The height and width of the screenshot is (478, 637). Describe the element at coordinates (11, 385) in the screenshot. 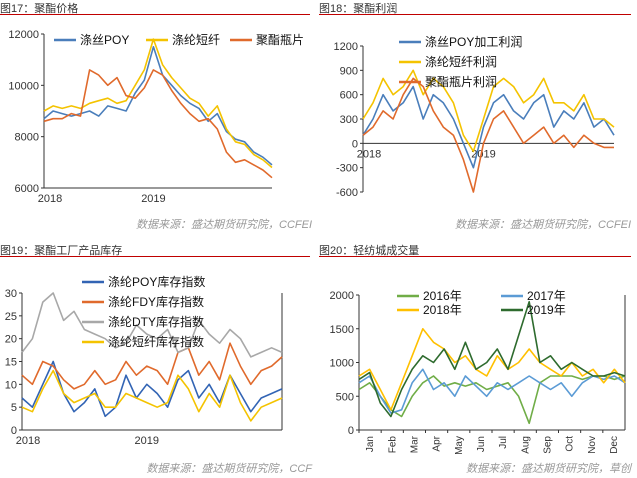

I see `y-tick-label: 10` at that location.